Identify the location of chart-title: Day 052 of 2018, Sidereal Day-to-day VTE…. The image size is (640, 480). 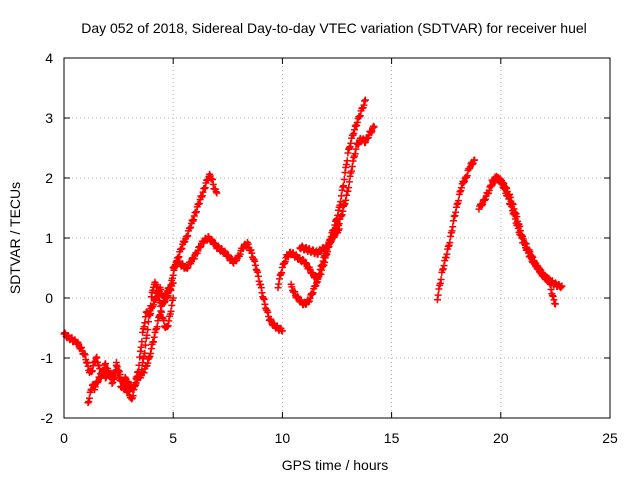
(334, 28).